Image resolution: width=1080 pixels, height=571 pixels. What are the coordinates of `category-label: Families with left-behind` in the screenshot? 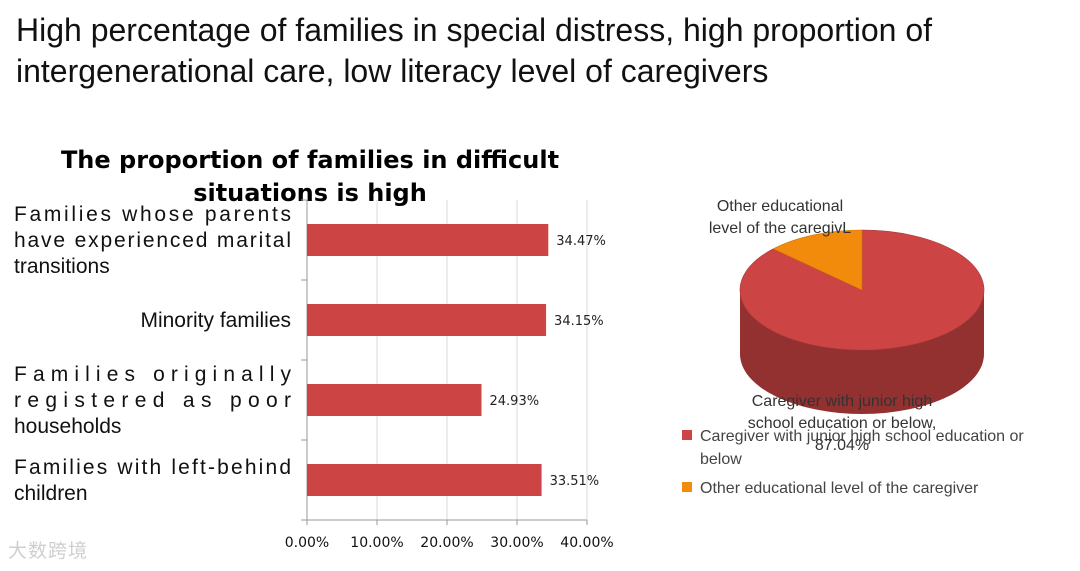 It's located at (152, 467).